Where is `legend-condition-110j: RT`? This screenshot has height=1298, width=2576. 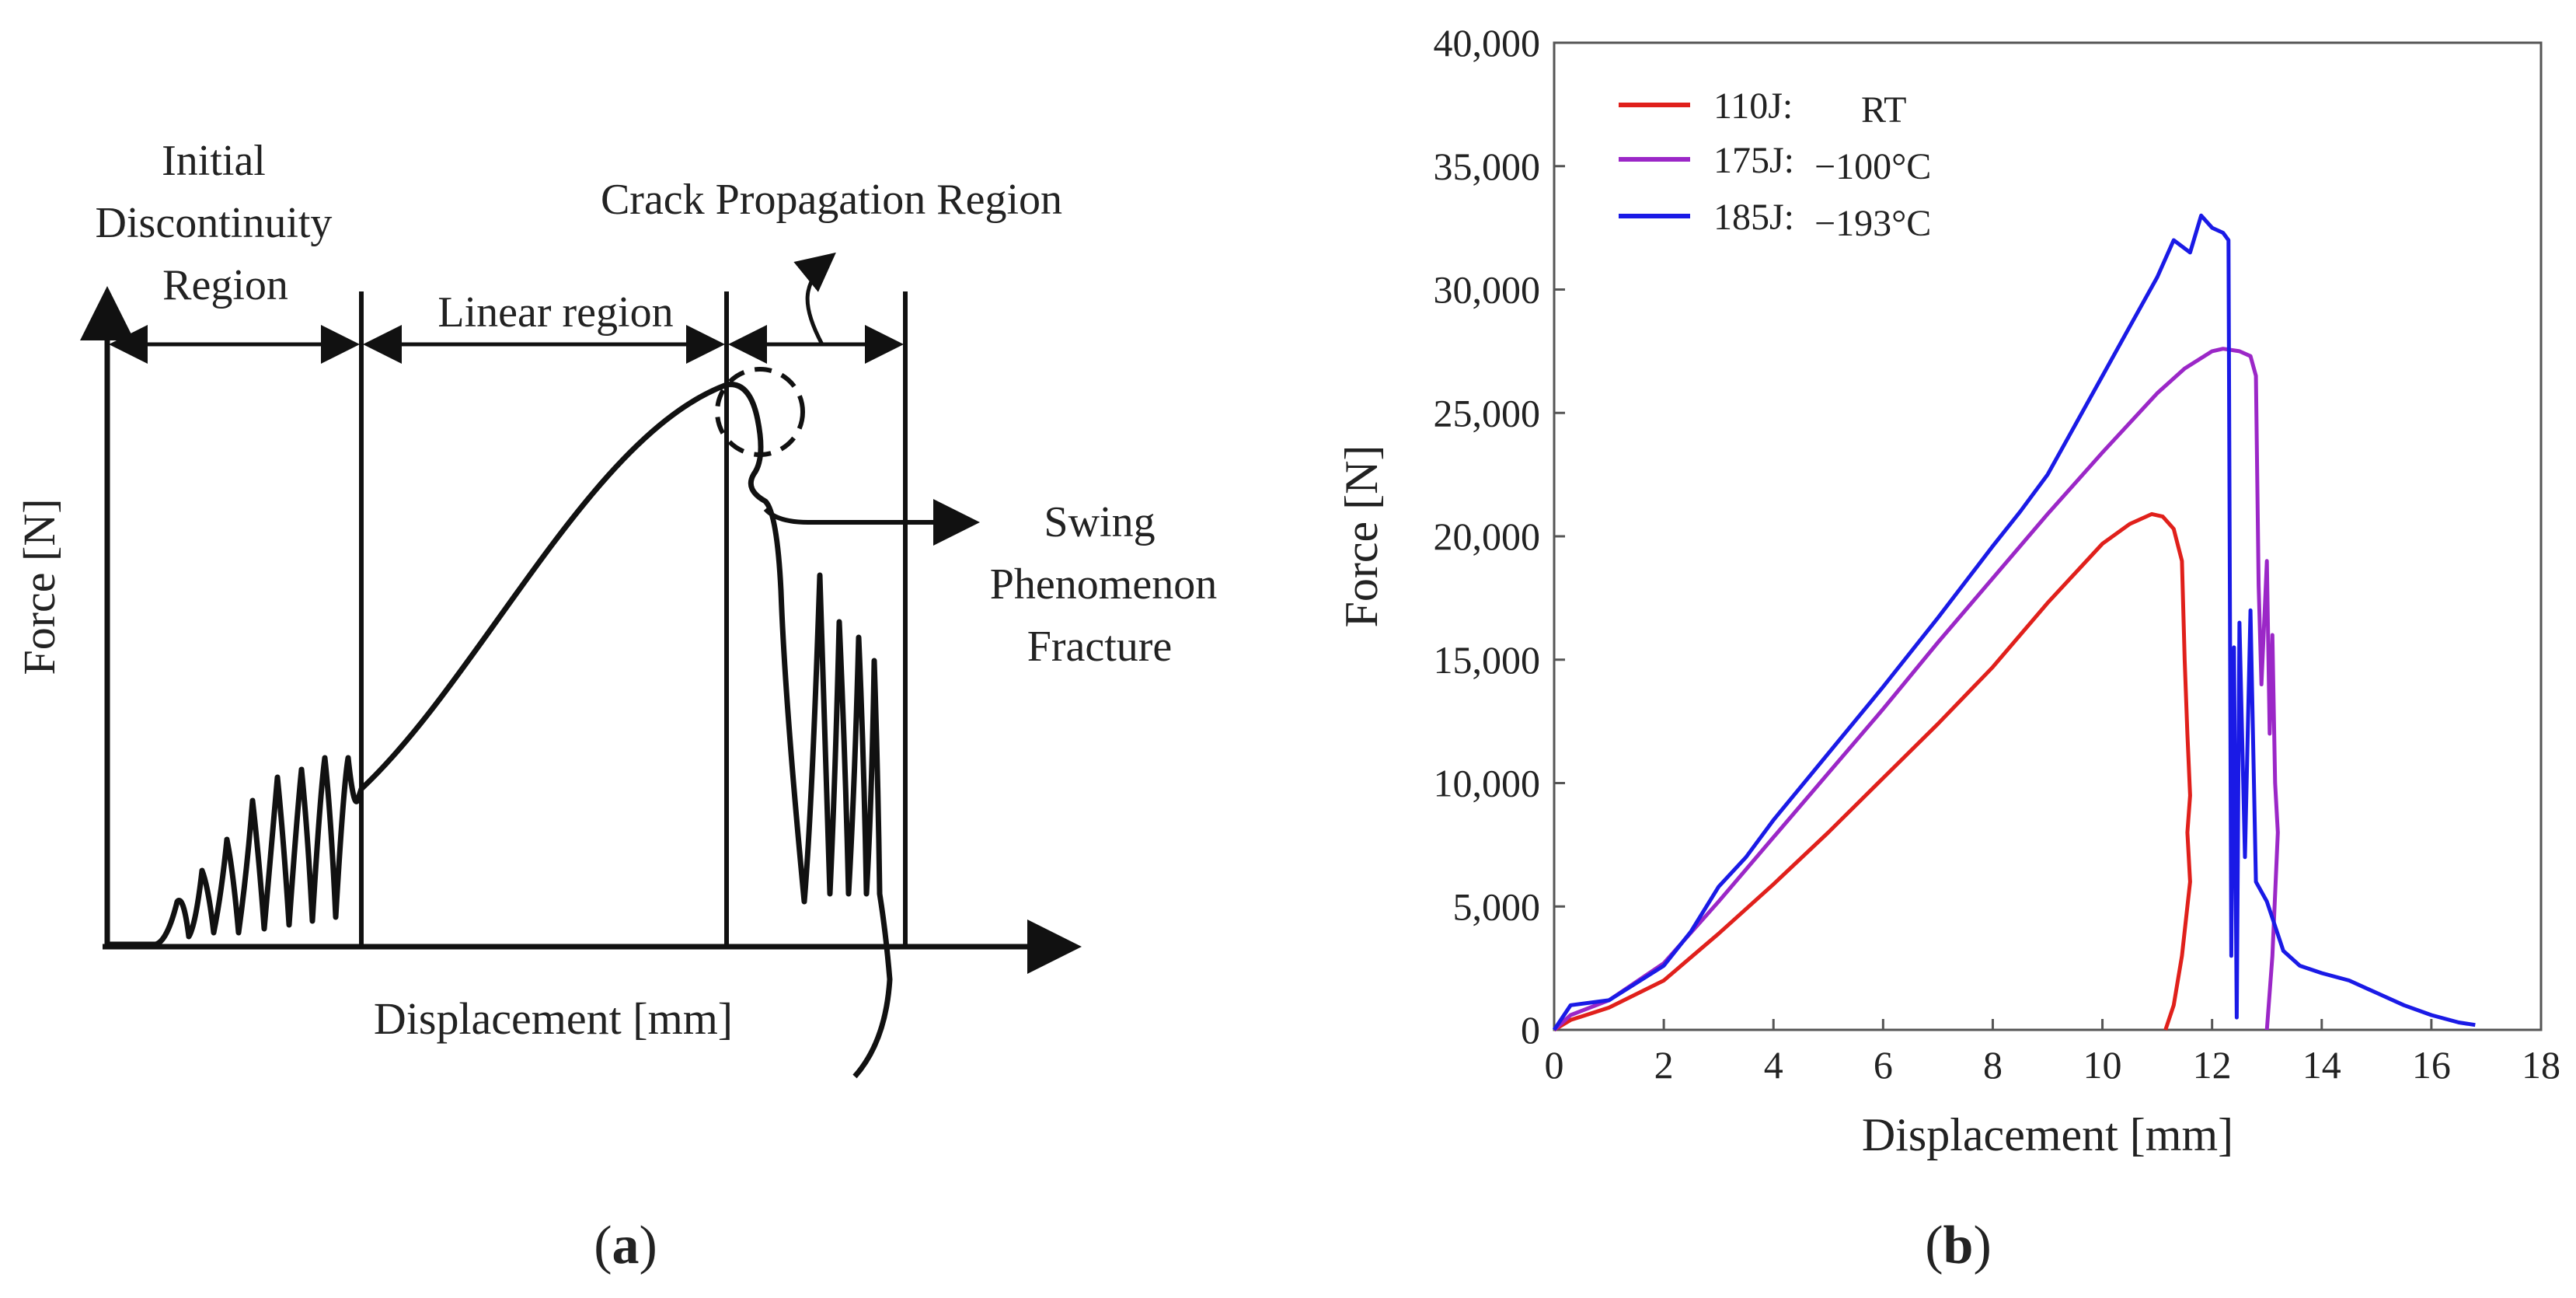
legend-condition-110j: RT is located at coordinates (1883, 110).